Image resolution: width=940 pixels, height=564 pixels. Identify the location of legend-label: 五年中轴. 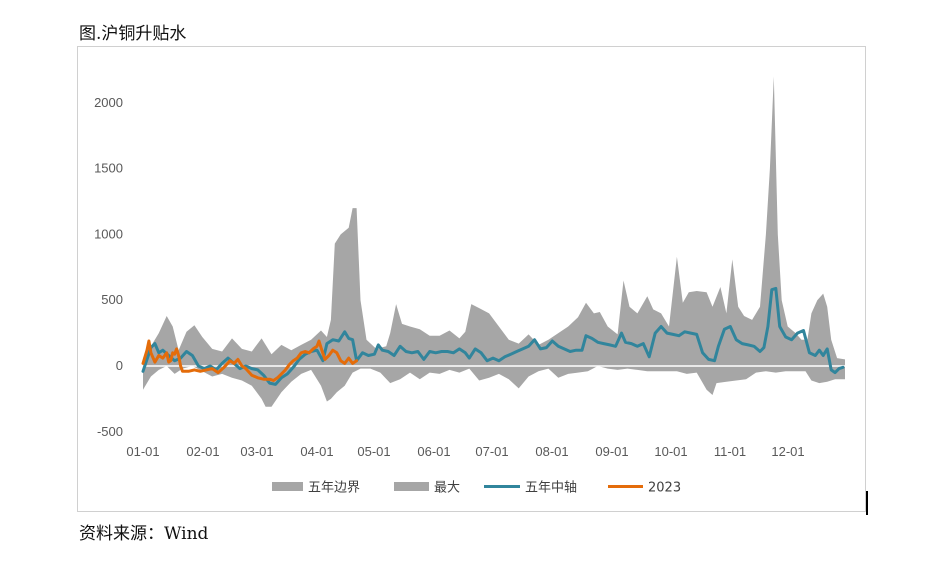
(551, 488).